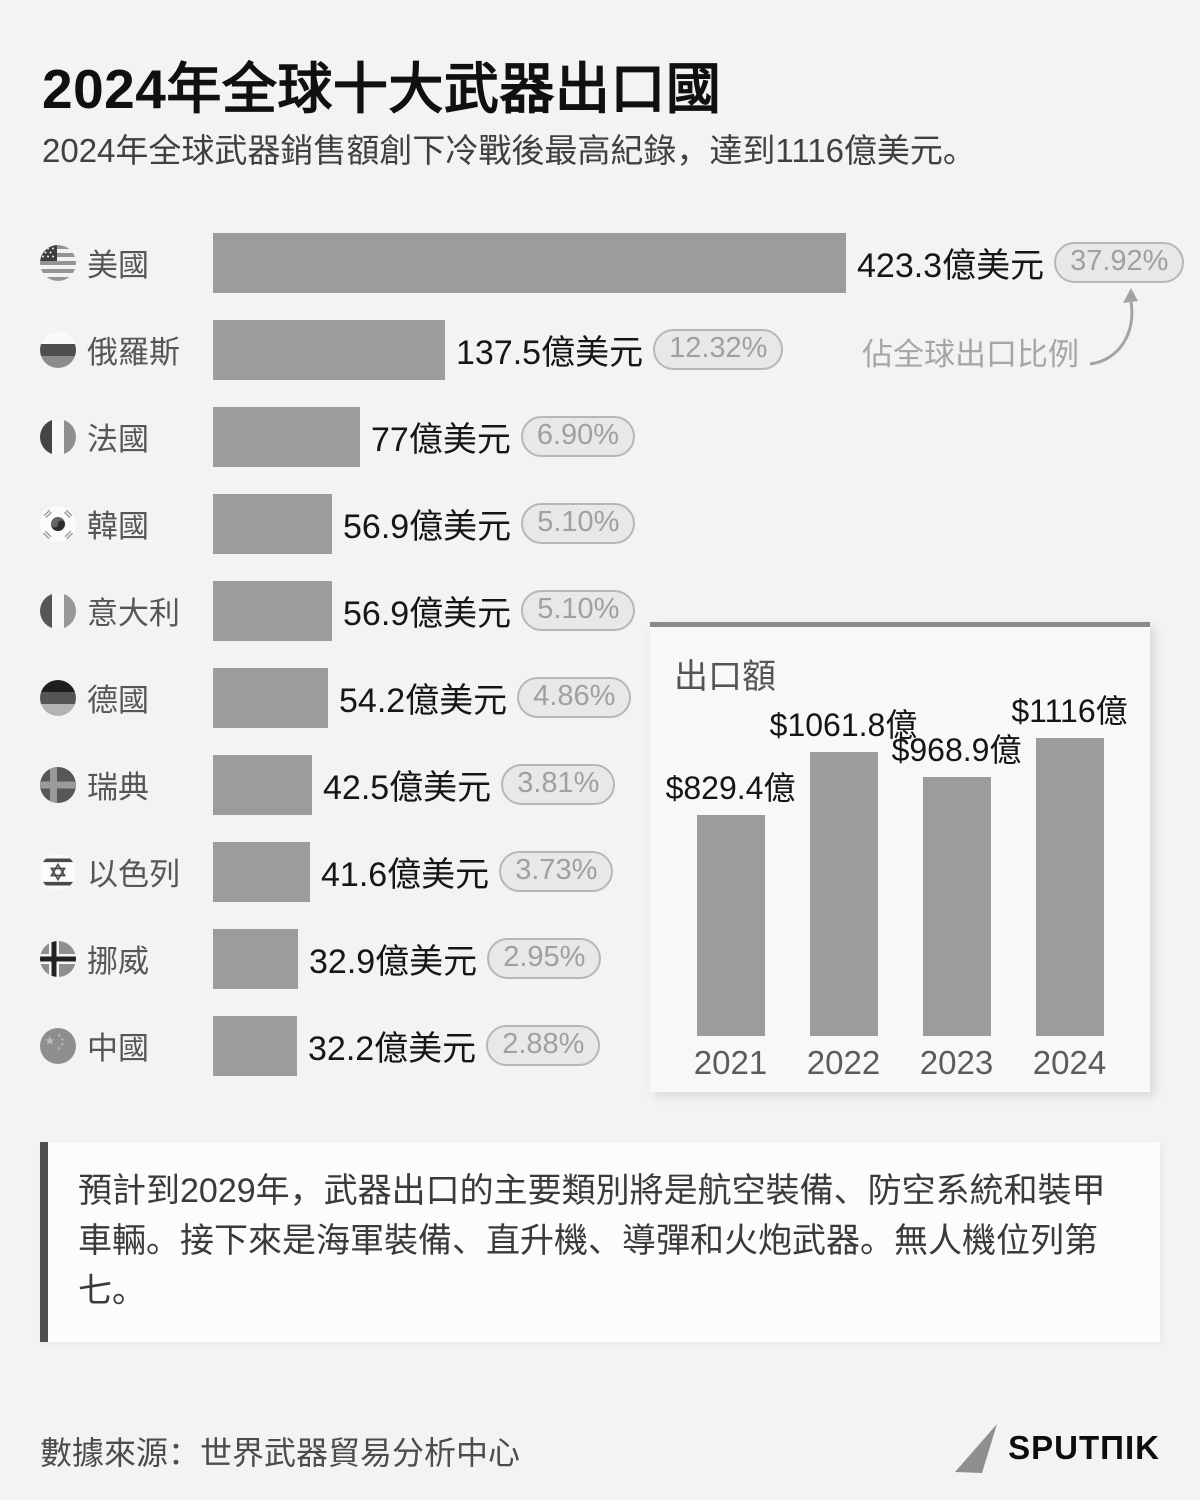  I want to click on bar-france, so click(286, 436).